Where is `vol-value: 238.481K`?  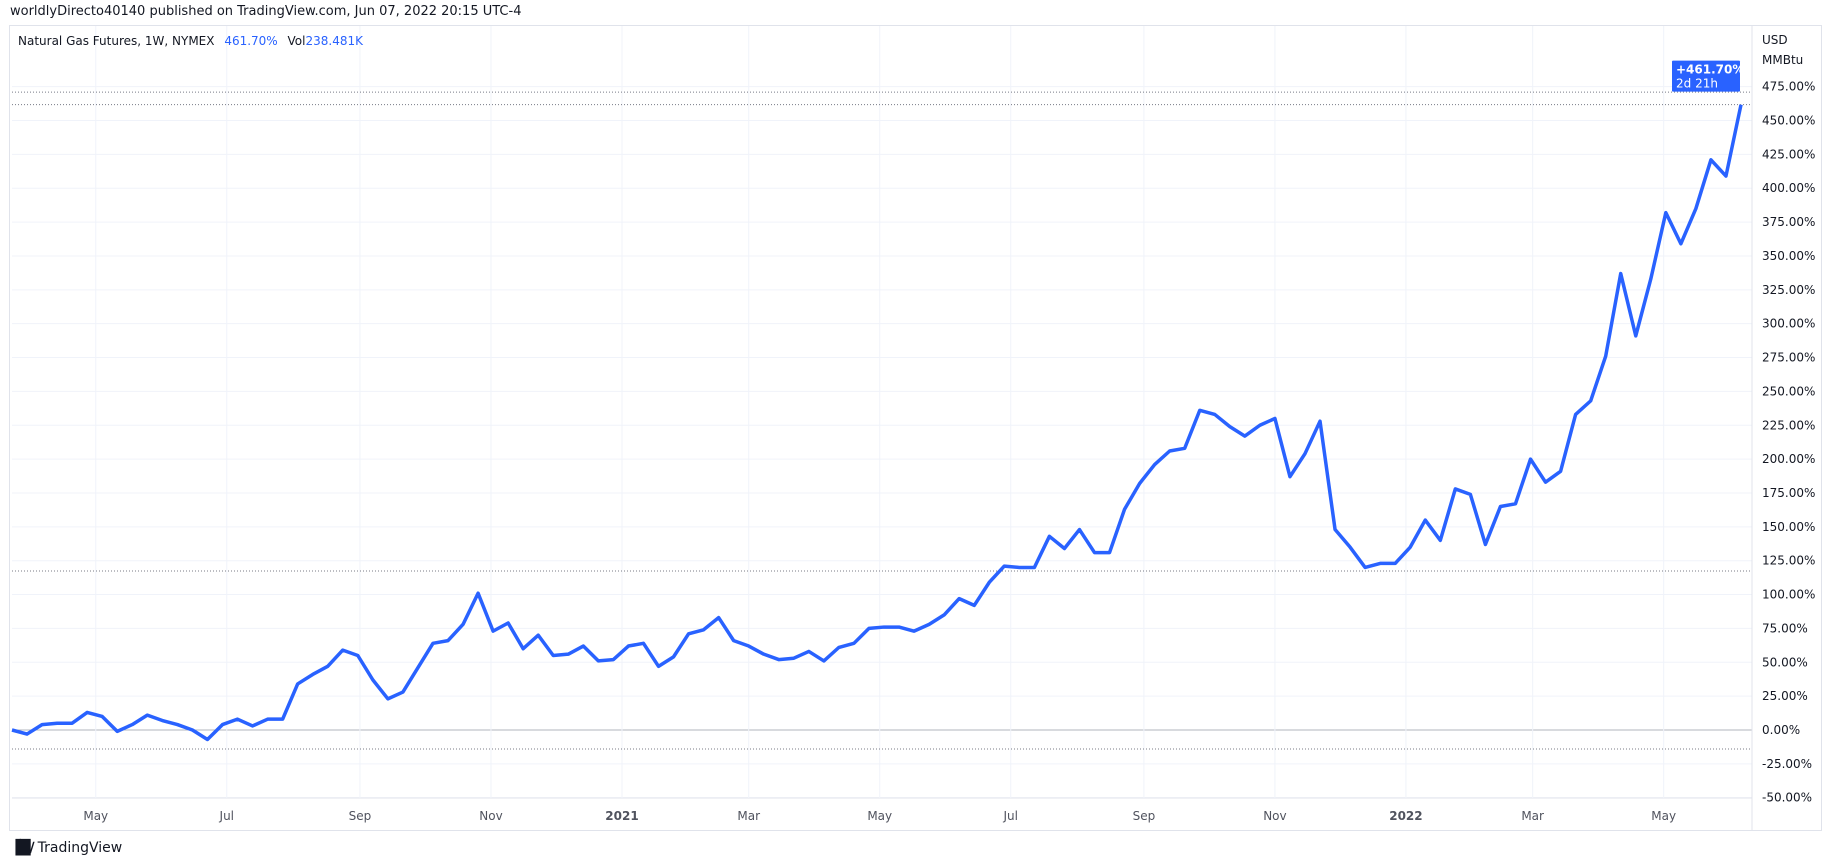 vol-value: 238.481K is located at coordinates (334, 41).